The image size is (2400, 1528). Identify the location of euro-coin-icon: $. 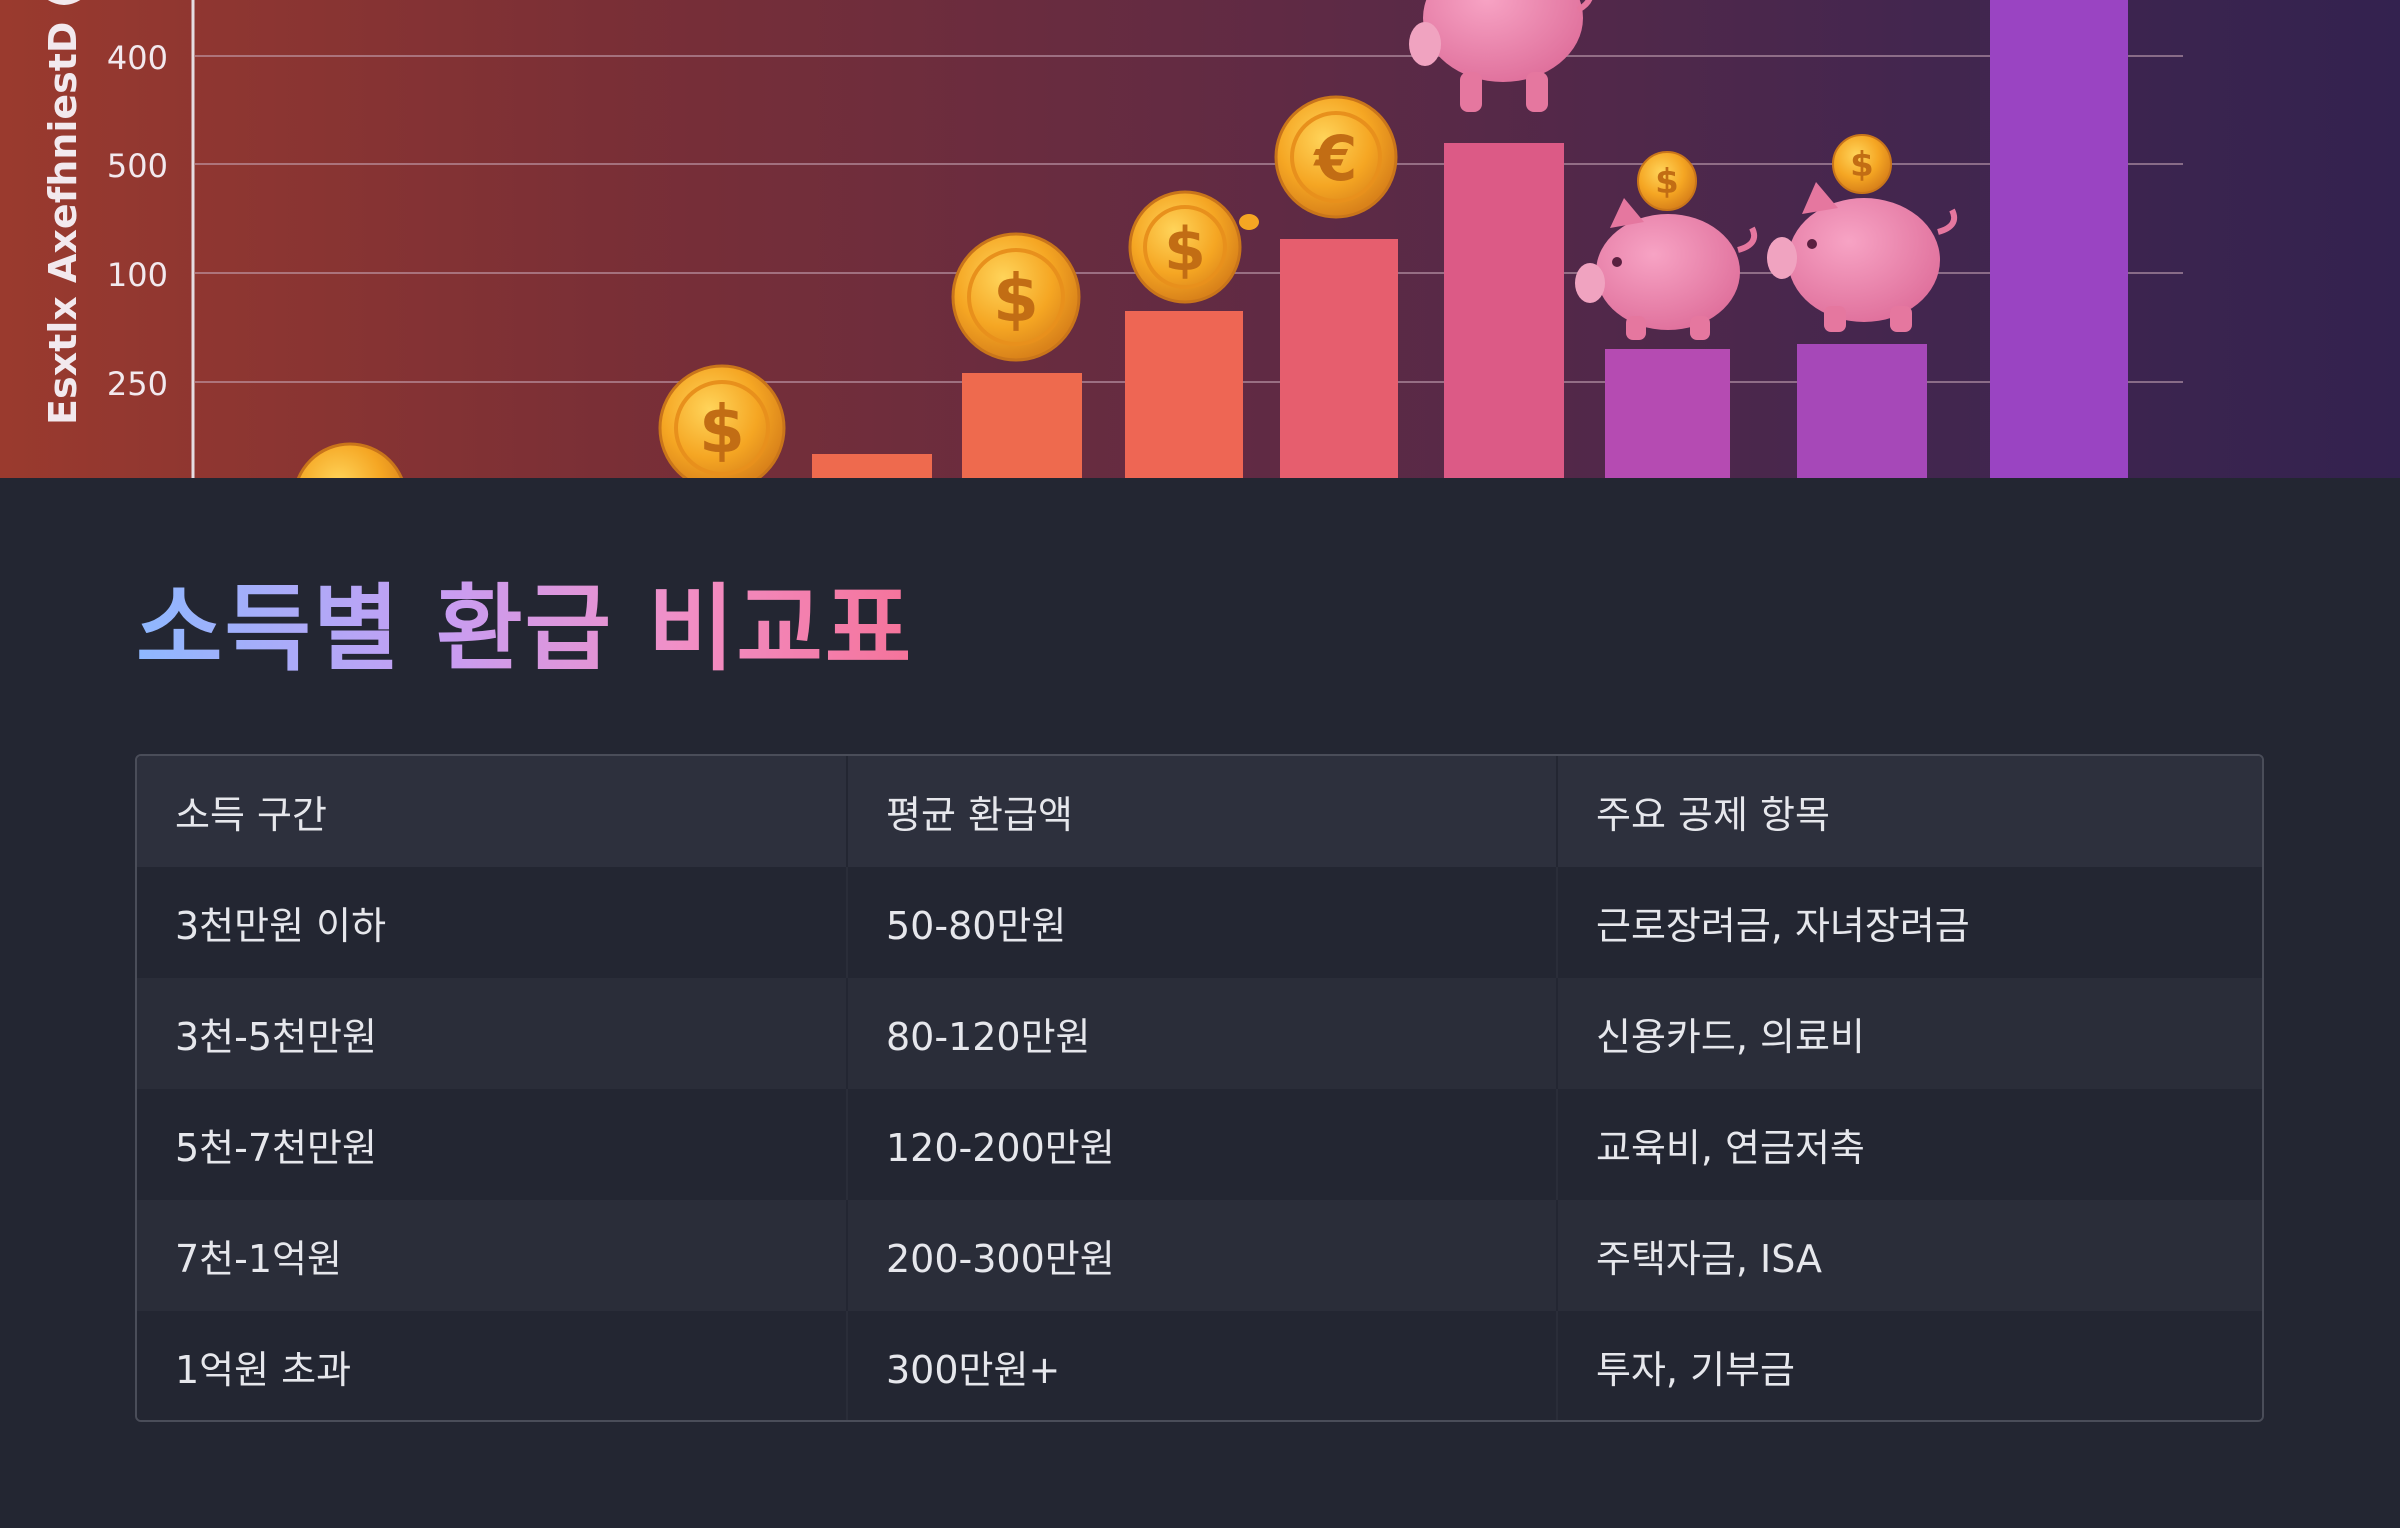
(1193, 247).